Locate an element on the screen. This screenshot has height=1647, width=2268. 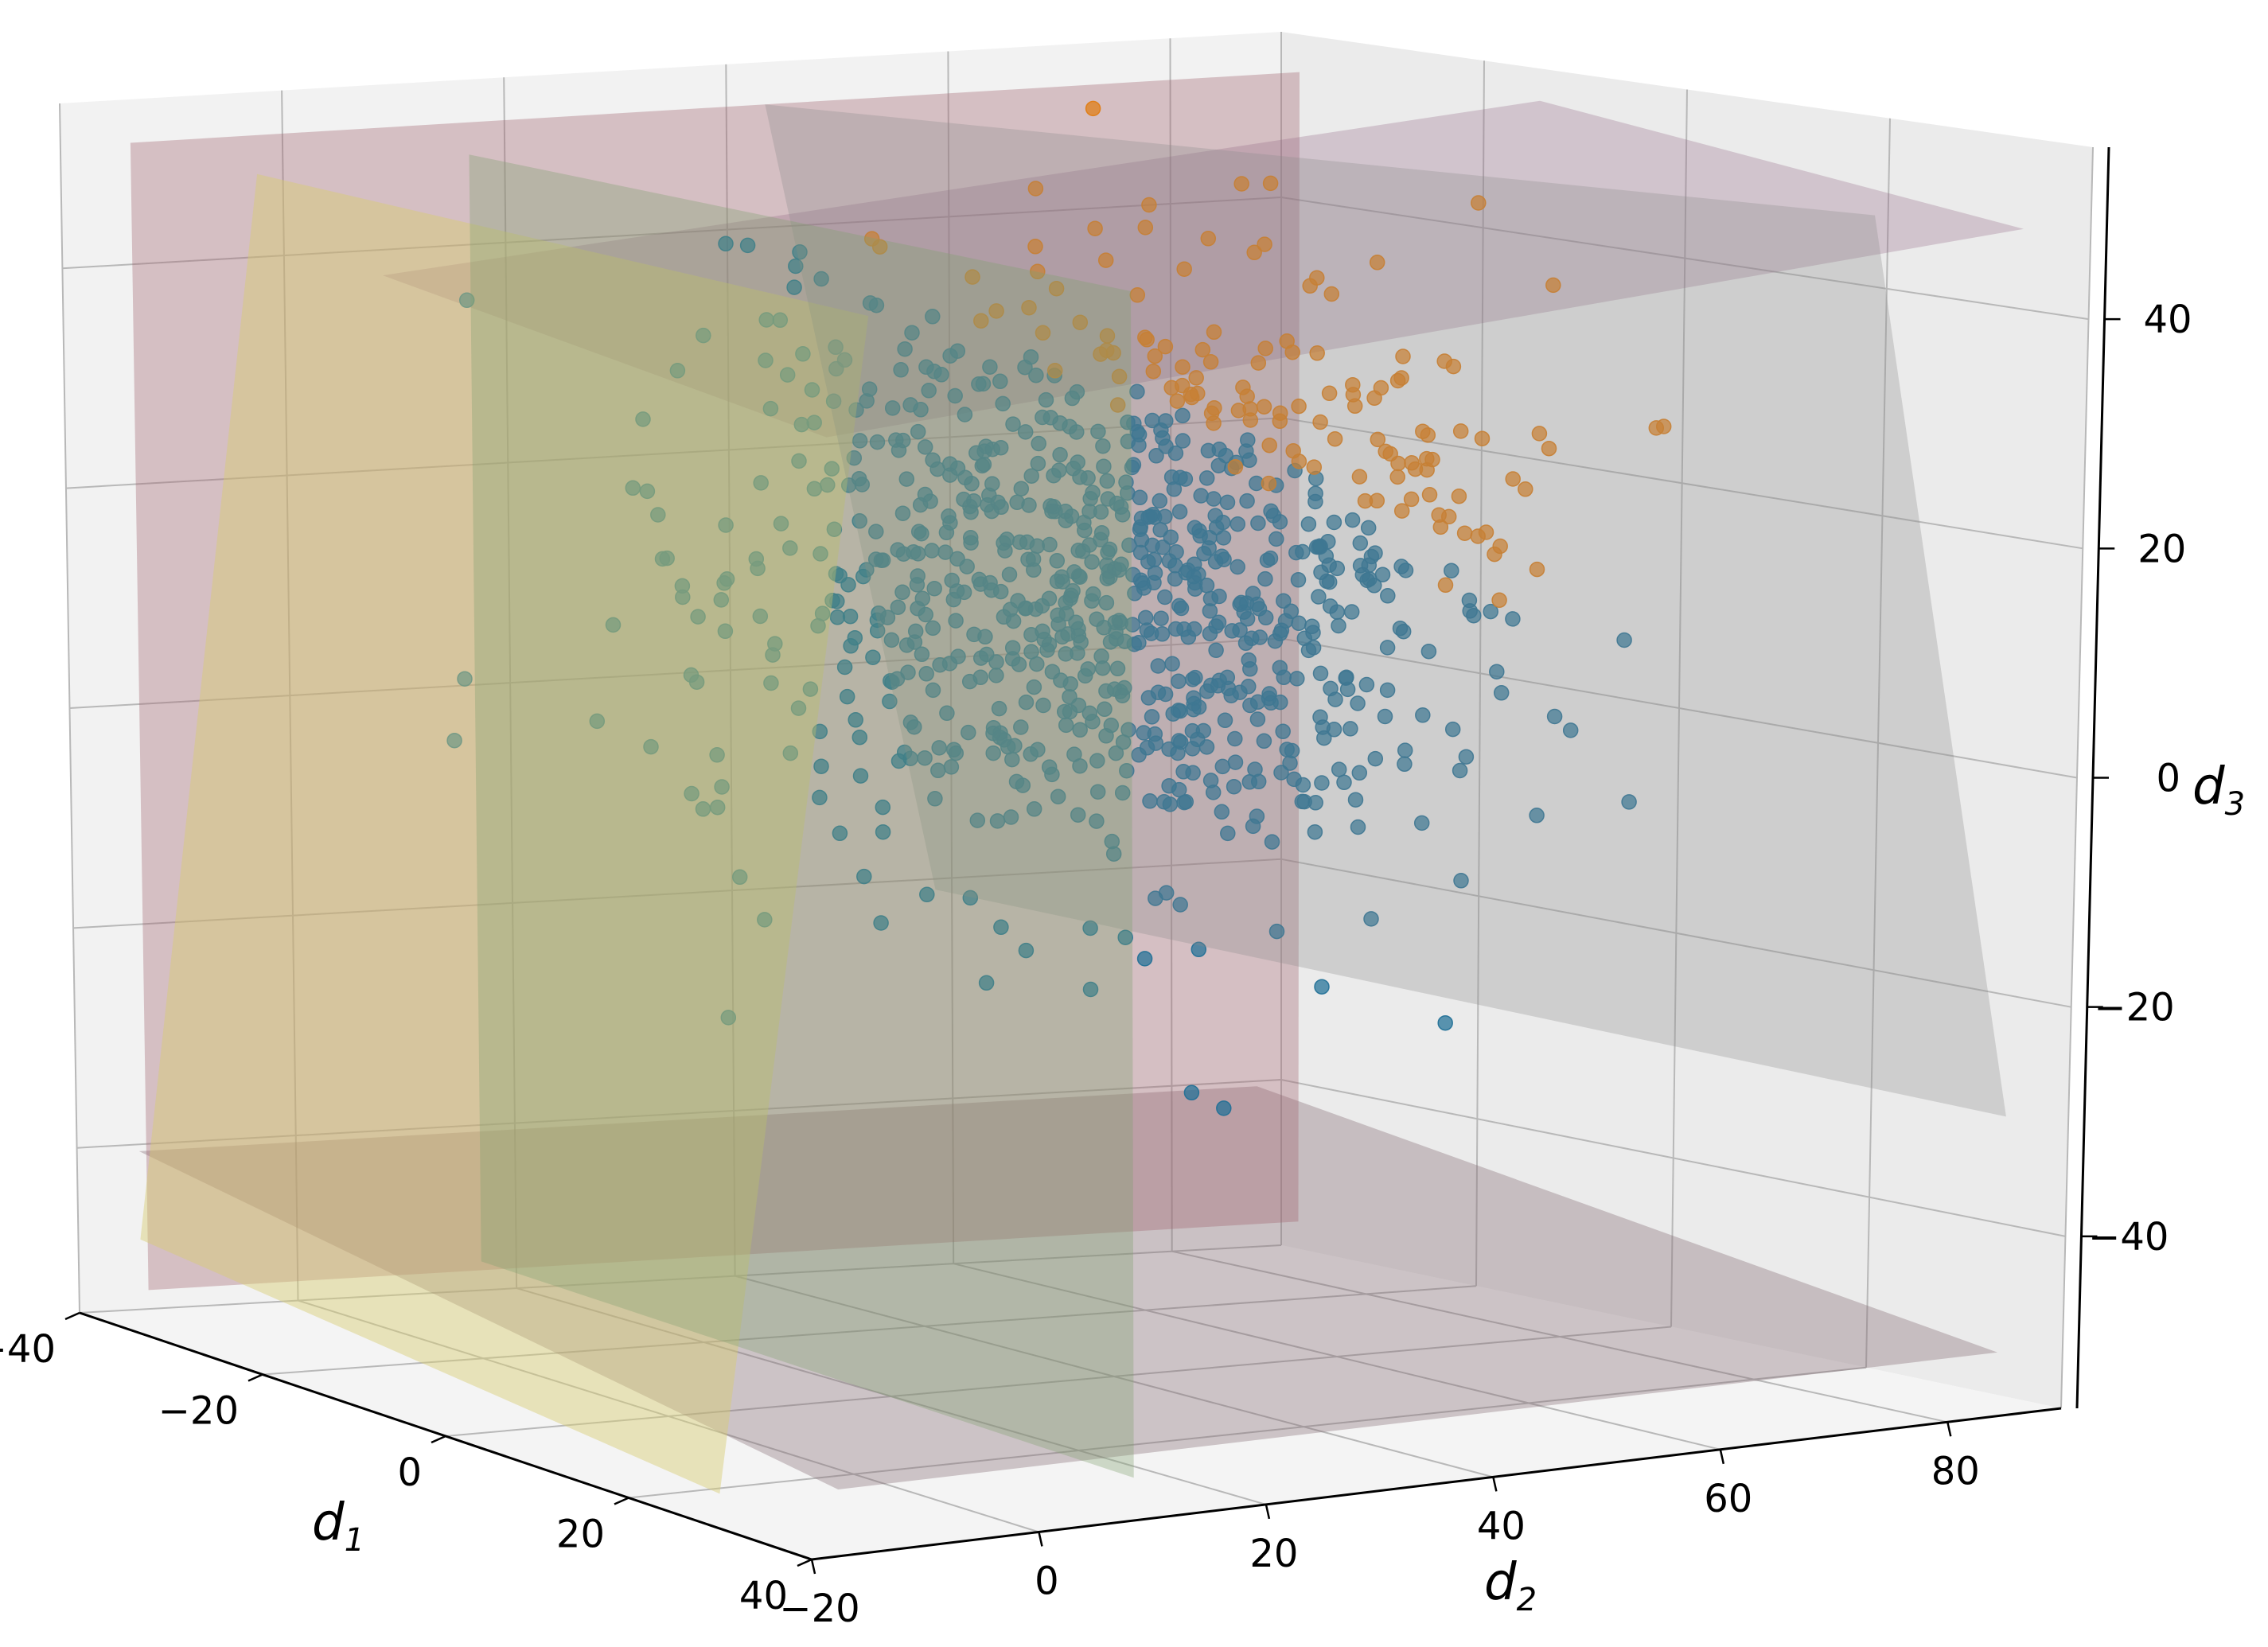
x-tick-mark is located at coordinates (438, 1439).